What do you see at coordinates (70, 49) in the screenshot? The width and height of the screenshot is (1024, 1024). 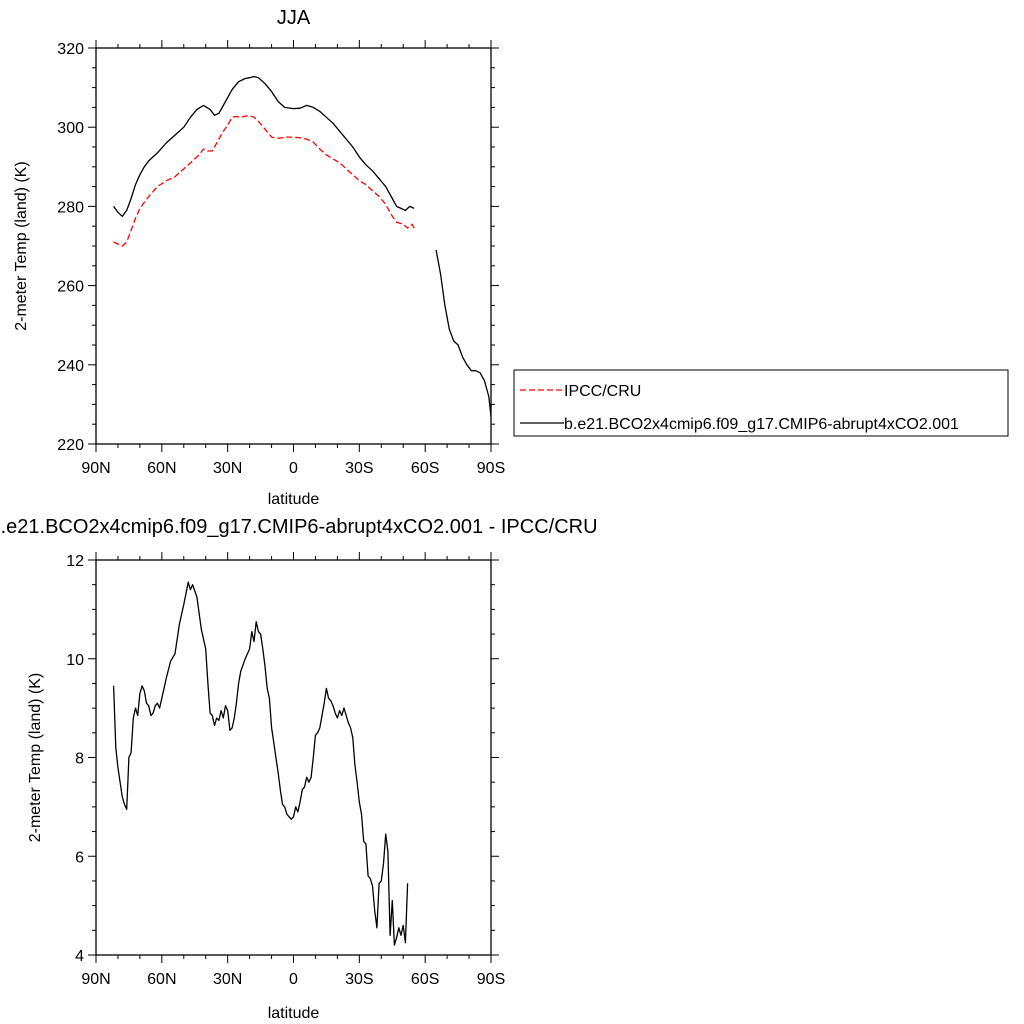 I see `y-tick-label: 320` at bounding box center [70, 49].